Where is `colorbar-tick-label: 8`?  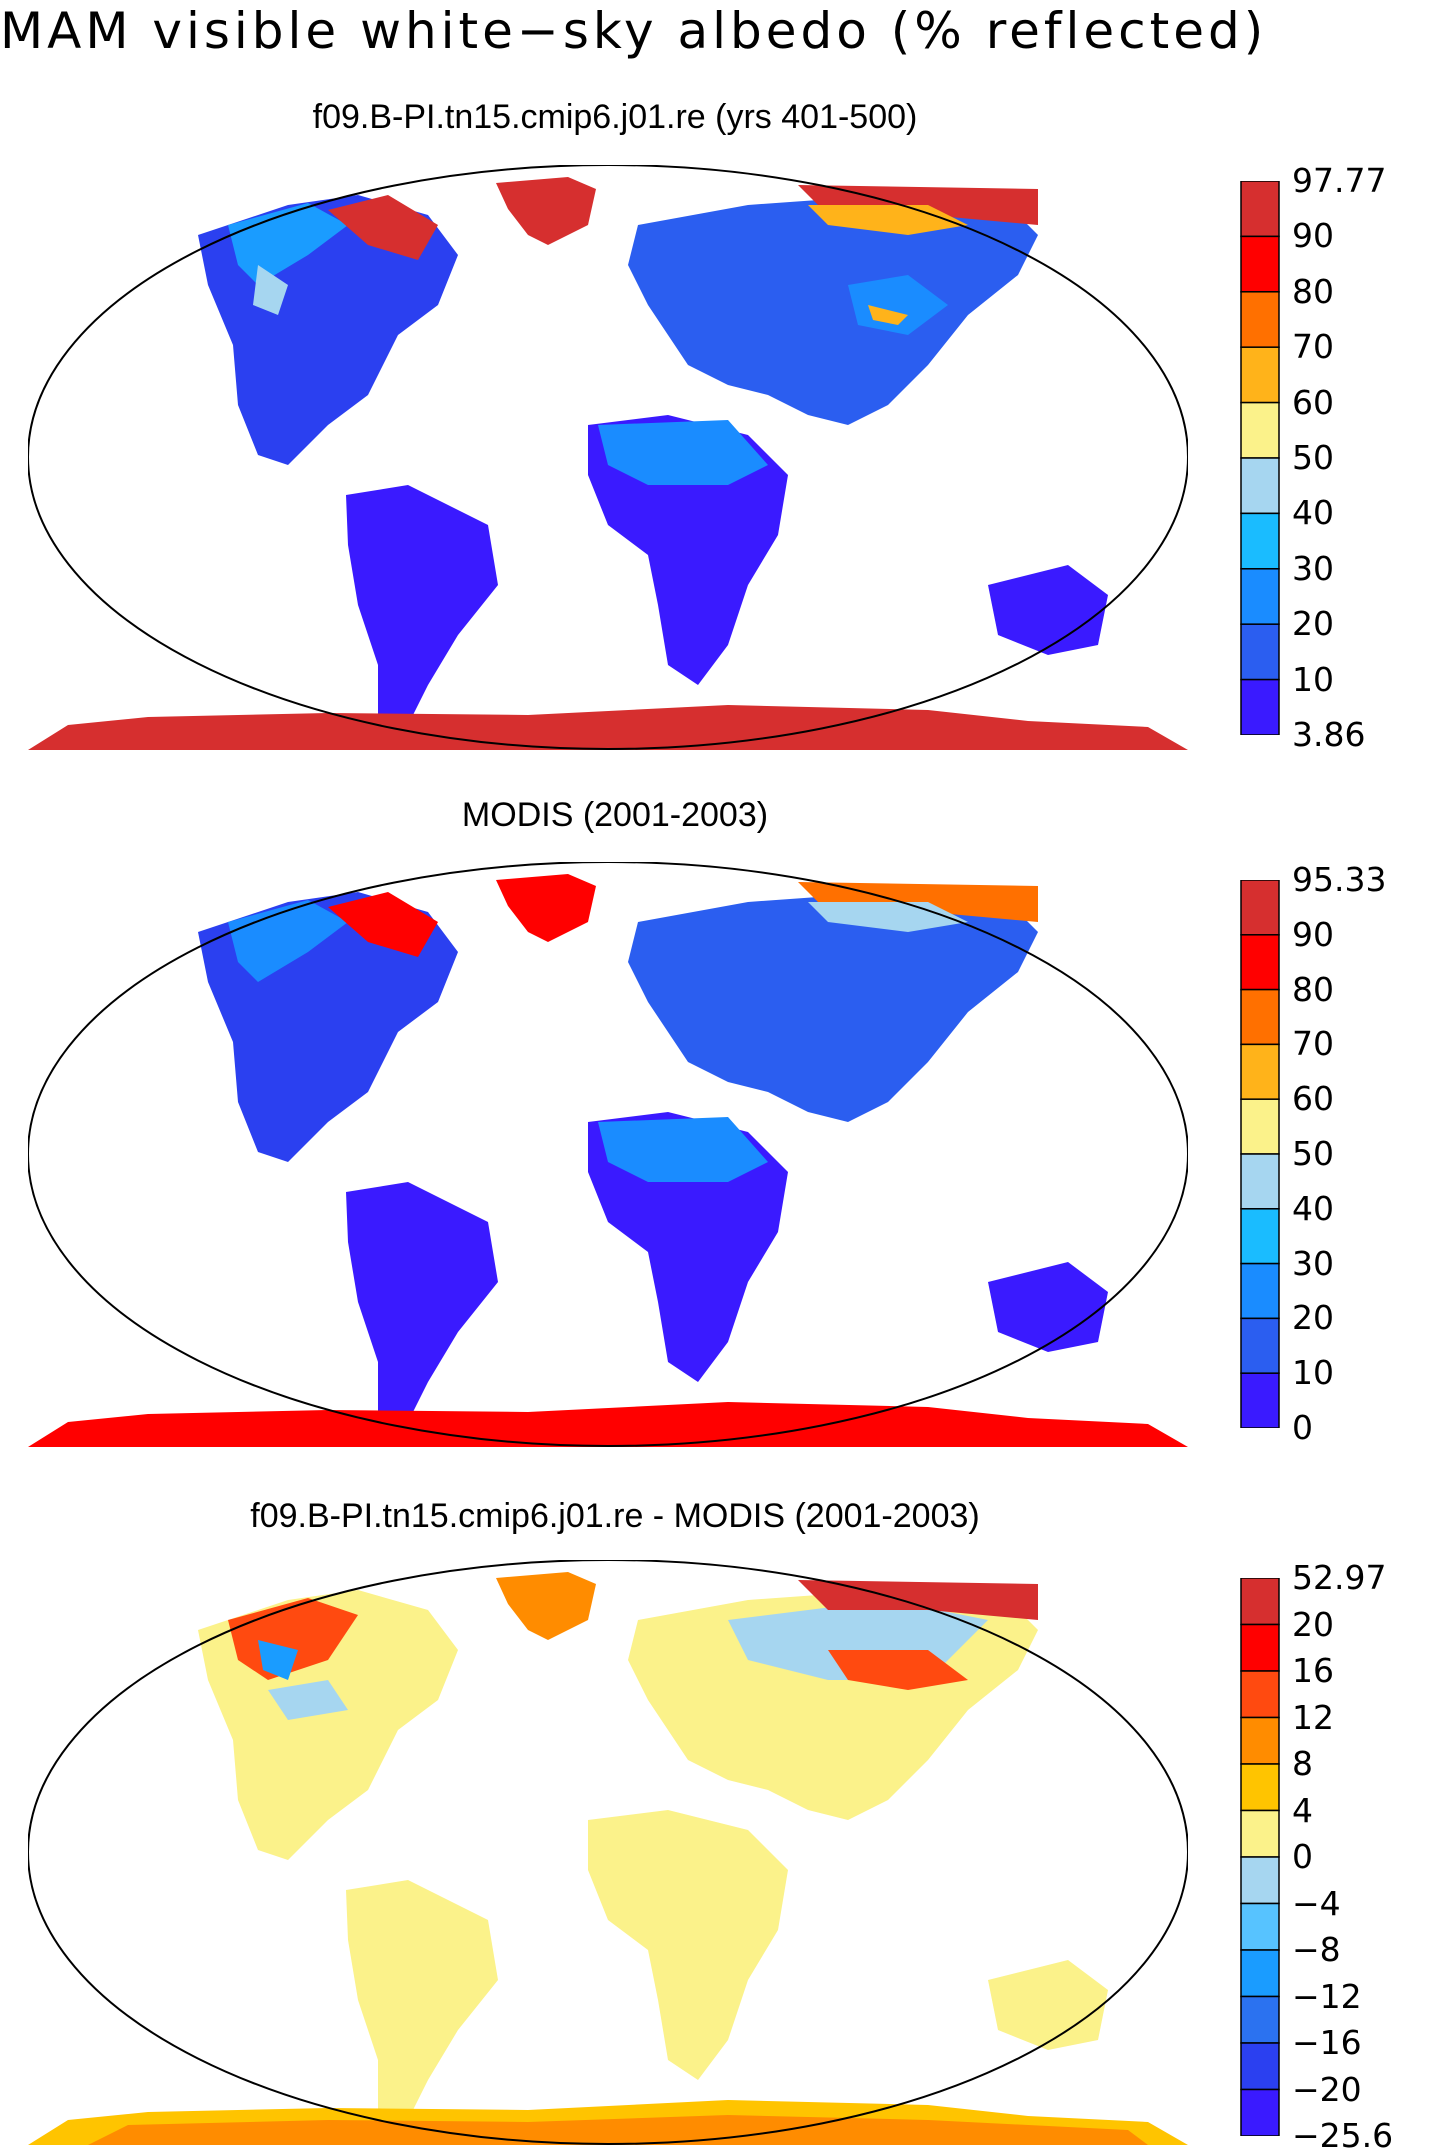 colorbar-tick-label: 8 is located at coordinates (1302, 1763).